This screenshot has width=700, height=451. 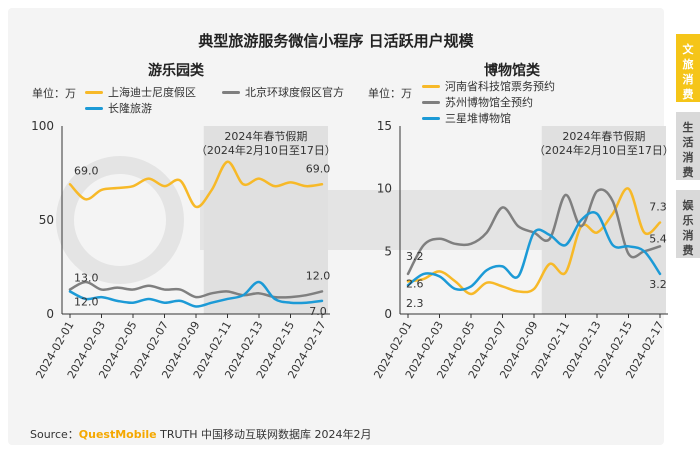 What do you see at coordinates (176, 71) in the screenshot?
I see `panel-title-amusement: 游乐园类` at bounding box center [176, 71].